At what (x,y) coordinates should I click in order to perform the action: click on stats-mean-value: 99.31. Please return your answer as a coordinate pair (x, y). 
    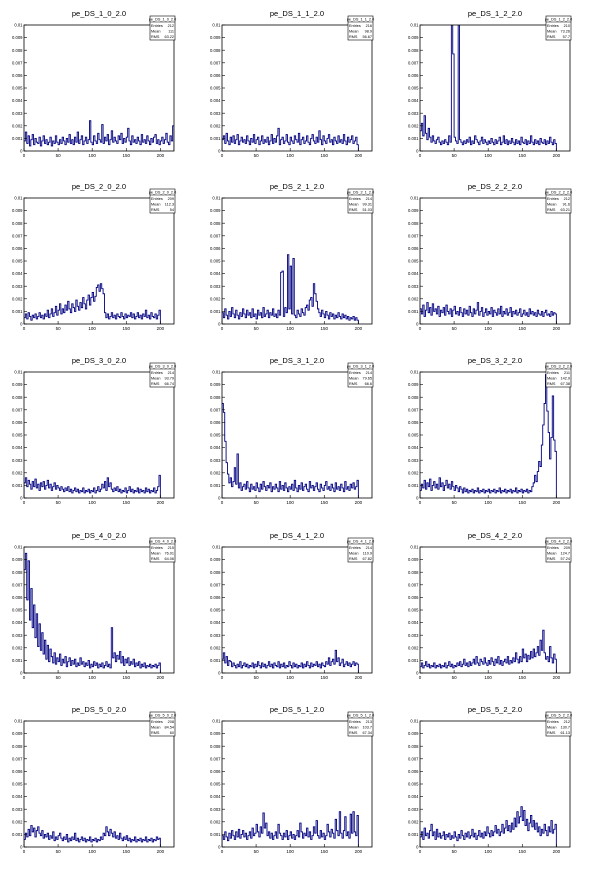
    Looking at the image, I should click on (367, 205).